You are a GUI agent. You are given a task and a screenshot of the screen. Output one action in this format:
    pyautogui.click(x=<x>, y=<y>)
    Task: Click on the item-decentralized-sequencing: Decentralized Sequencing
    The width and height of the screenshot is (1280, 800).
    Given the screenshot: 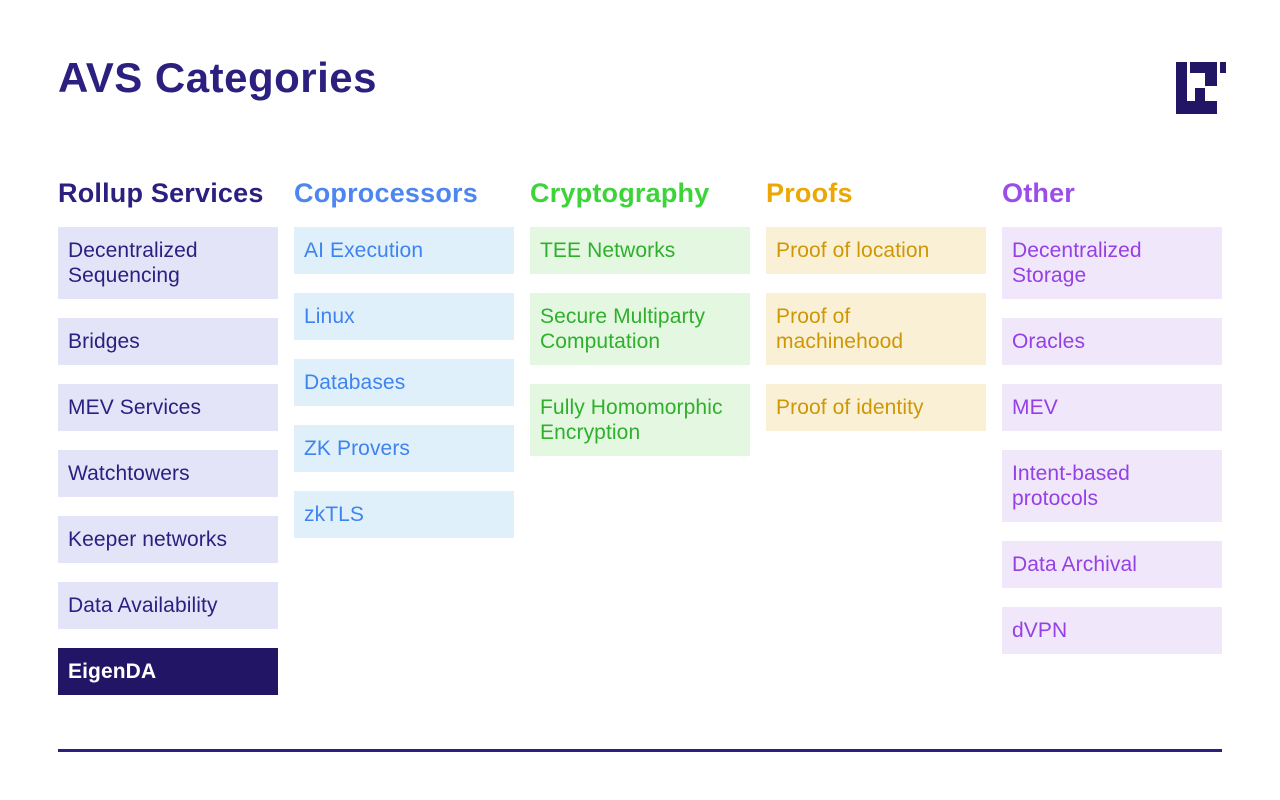 What is the action you would take?
    pyautogui.click(x=168, y=263)
    